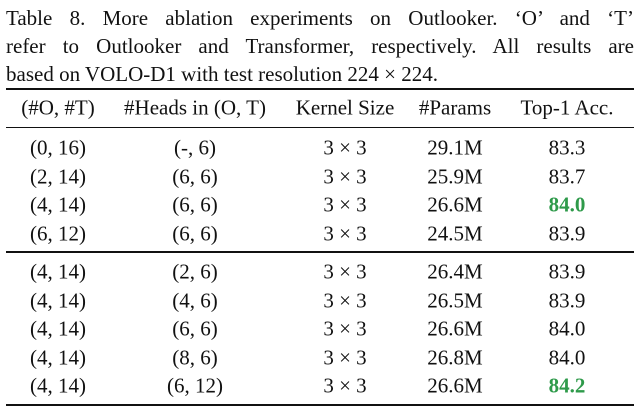 The image size is (640, 418). What do you see at coordinates (455, 107) in the screenshot?
I see `header-cell: #Params` at bounding box center [455, 107].